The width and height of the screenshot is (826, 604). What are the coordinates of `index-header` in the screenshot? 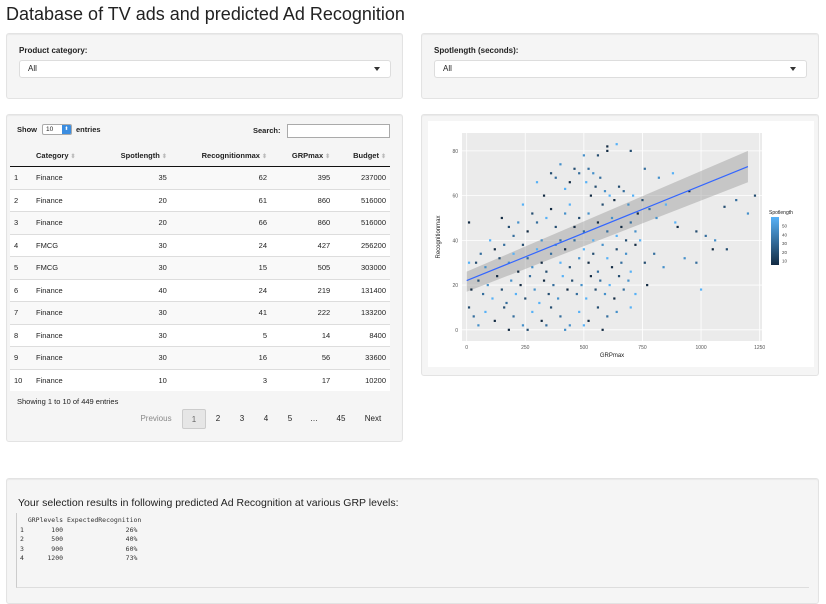 It's located at (21, 155).